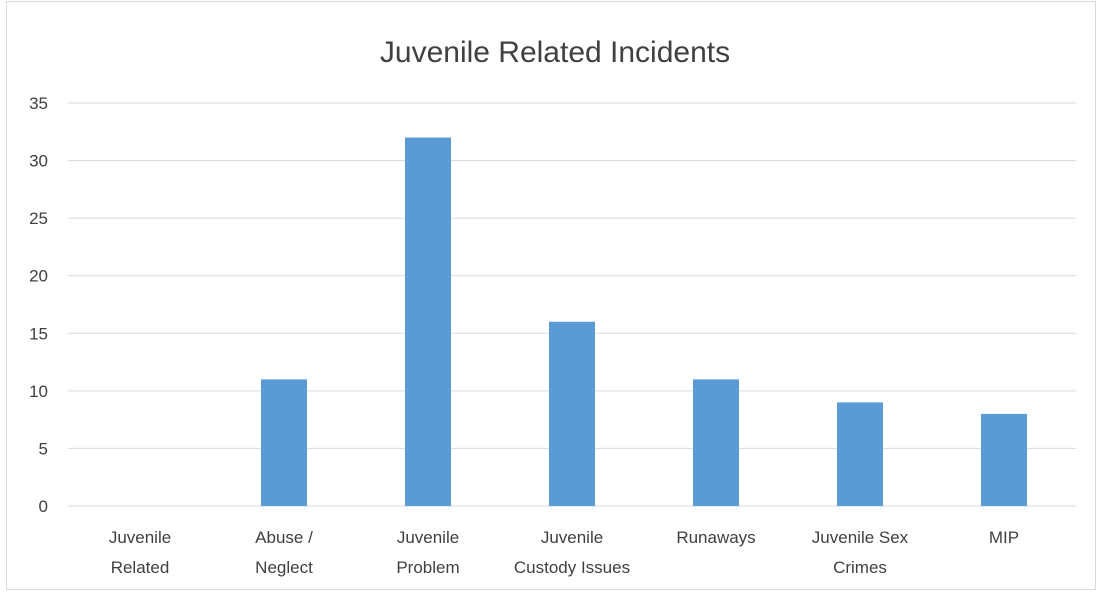  Describe the element at coordinates (284, 567) in the screenshot. I see `category-label-line: Neglect` at that location.